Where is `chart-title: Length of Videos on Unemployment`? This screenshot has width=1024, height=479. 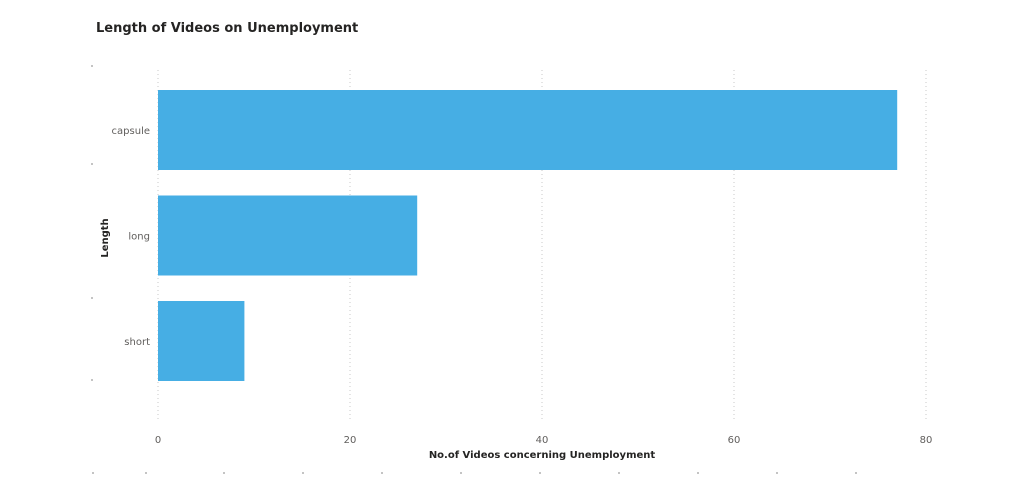
chart-title: Length of Videos on Unemployment is located at coordinates (227, 28).